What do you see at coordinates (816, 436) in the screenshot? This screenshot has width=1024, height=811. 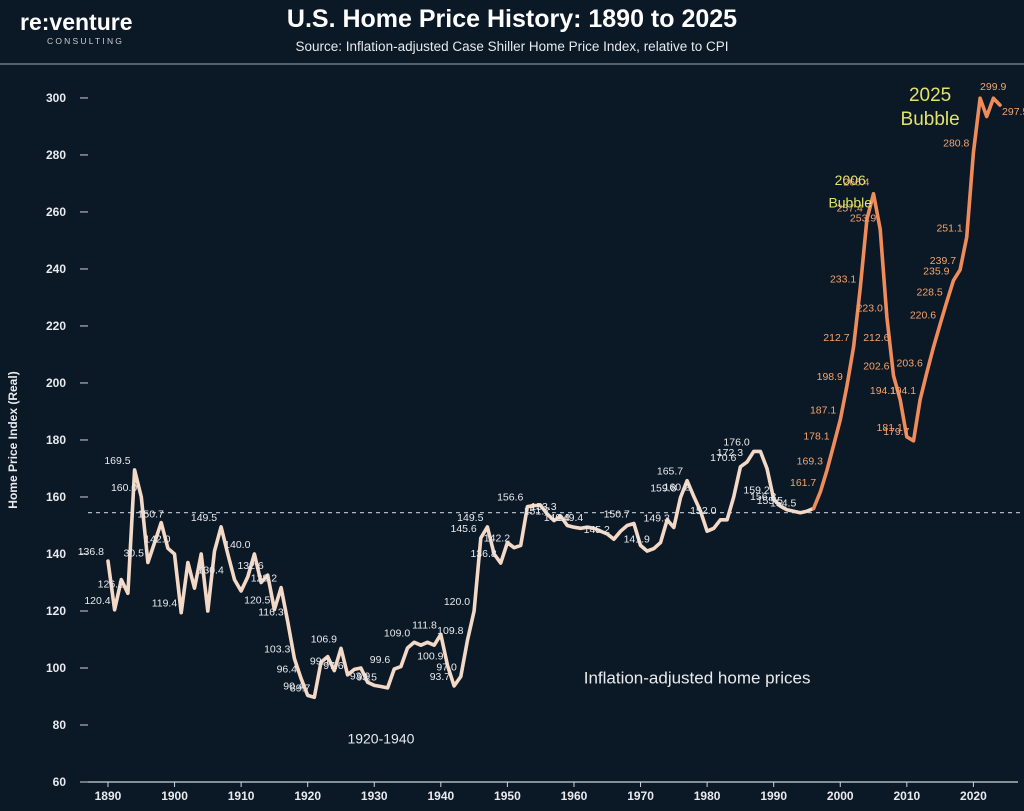 I see `data-label: 178.1` at bounding box center [816, 436].